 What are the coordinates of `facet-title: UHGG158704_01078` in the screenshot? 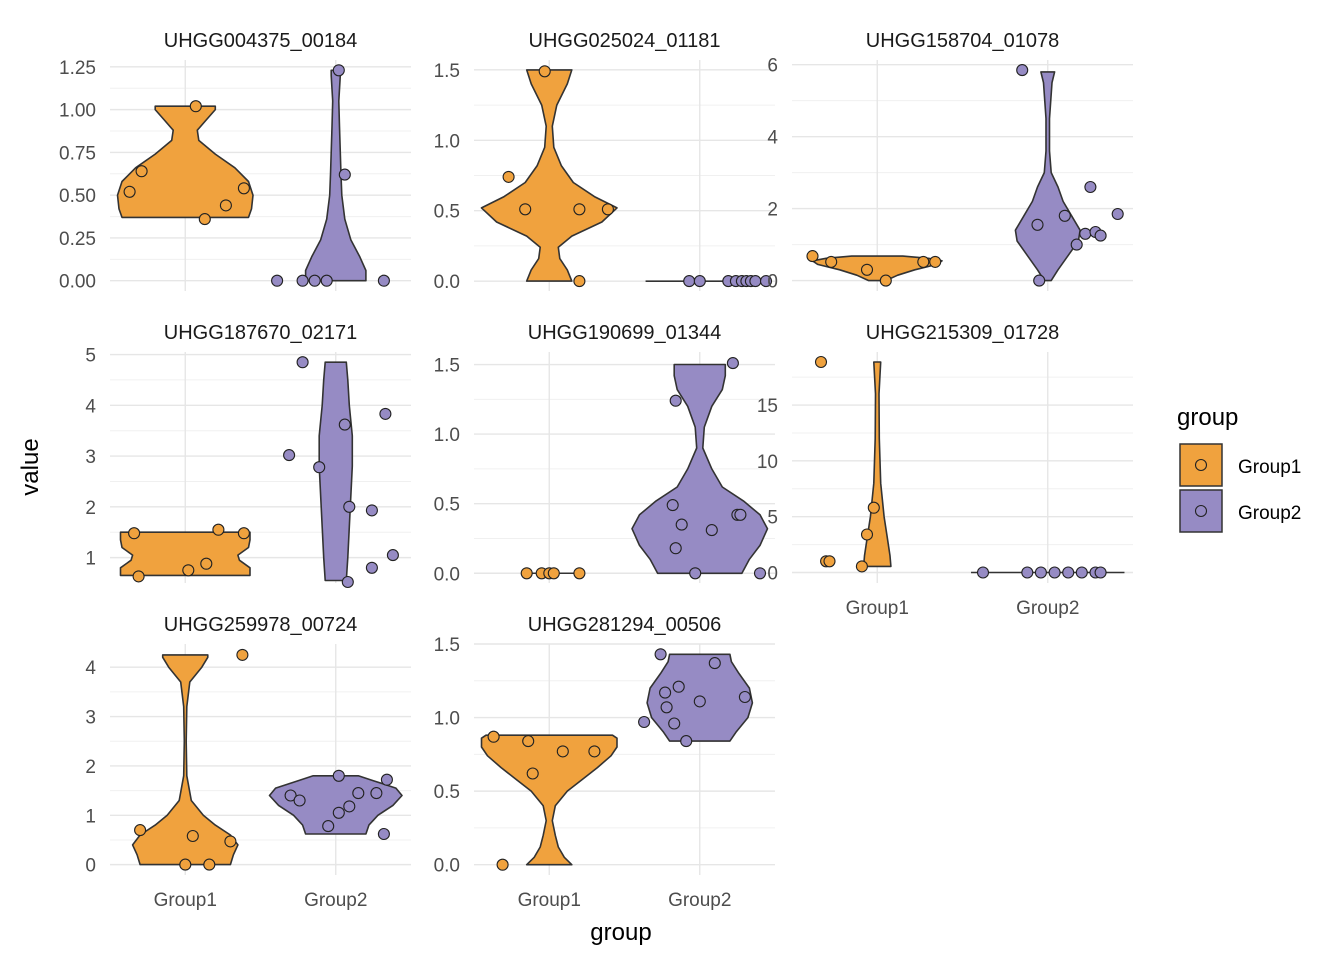 It's located at (962, 41).